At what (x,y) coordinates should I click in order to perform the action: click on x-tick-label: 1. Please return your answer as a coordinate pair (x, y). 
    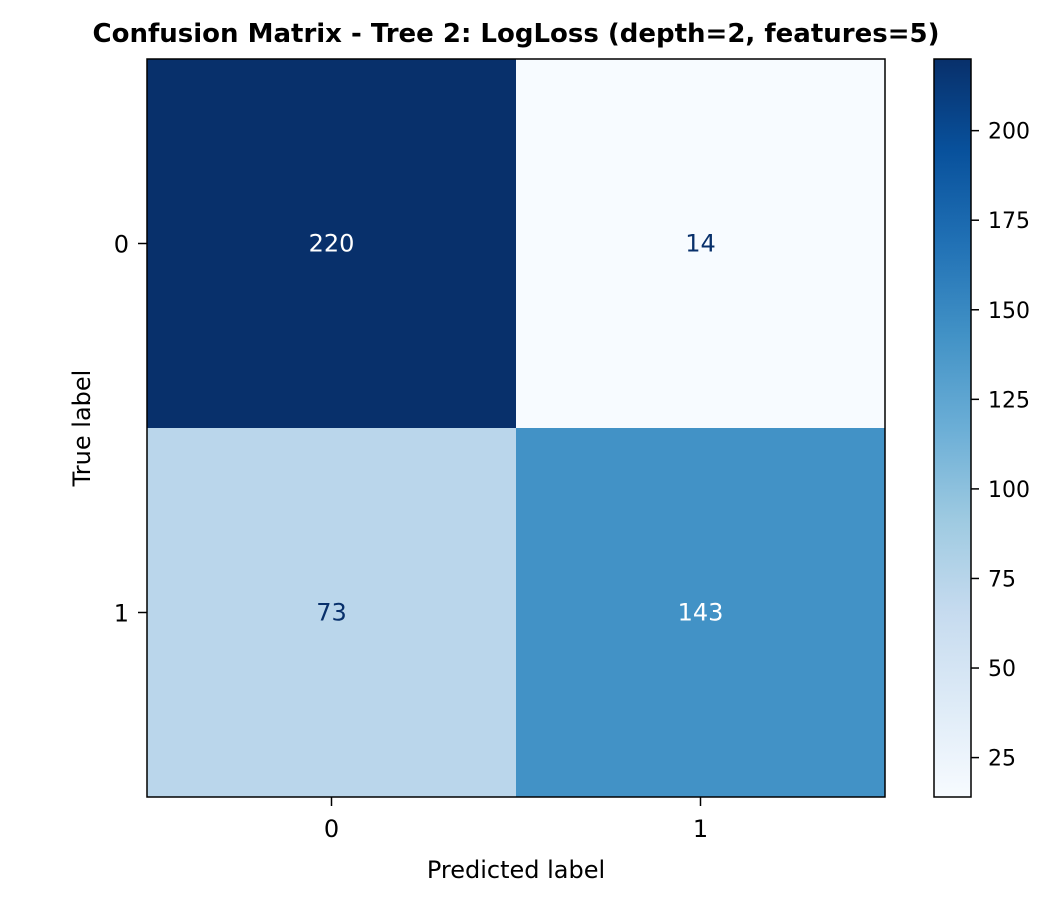
    Looking at the image, I should click on (700, 829).